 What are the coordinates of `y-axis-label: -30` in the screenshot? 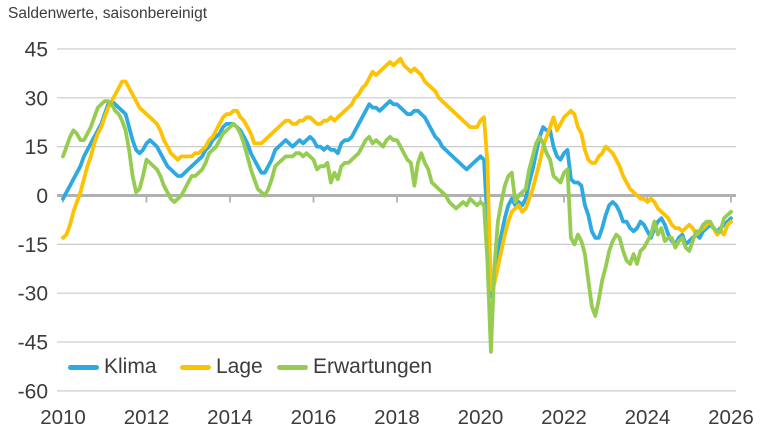 It's located at (33, 294).